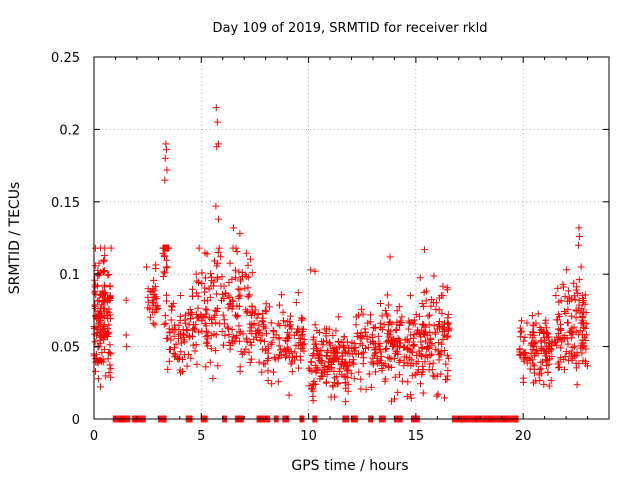  Describe the element at coordinates (416, 436) in the screenshot. I see `x-tick-label: 15` at that location.